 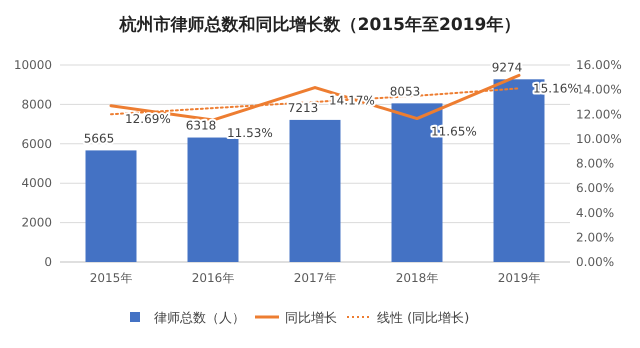 I want to click on x-tick-label: 2018年, so click(x=417, y=278).